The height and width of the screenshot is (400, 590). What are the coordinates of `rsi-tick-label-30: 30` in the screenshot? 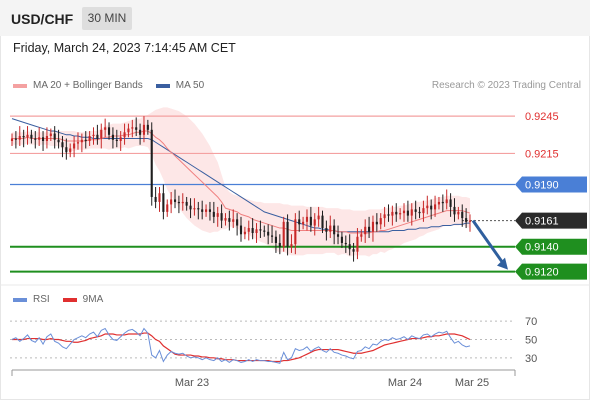 It's located at (531, 359).